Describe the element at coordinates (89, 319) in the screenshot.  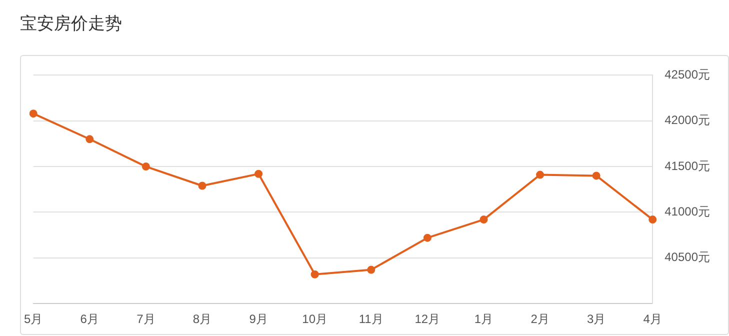
I see `x-tick-label: 6月` at that location.